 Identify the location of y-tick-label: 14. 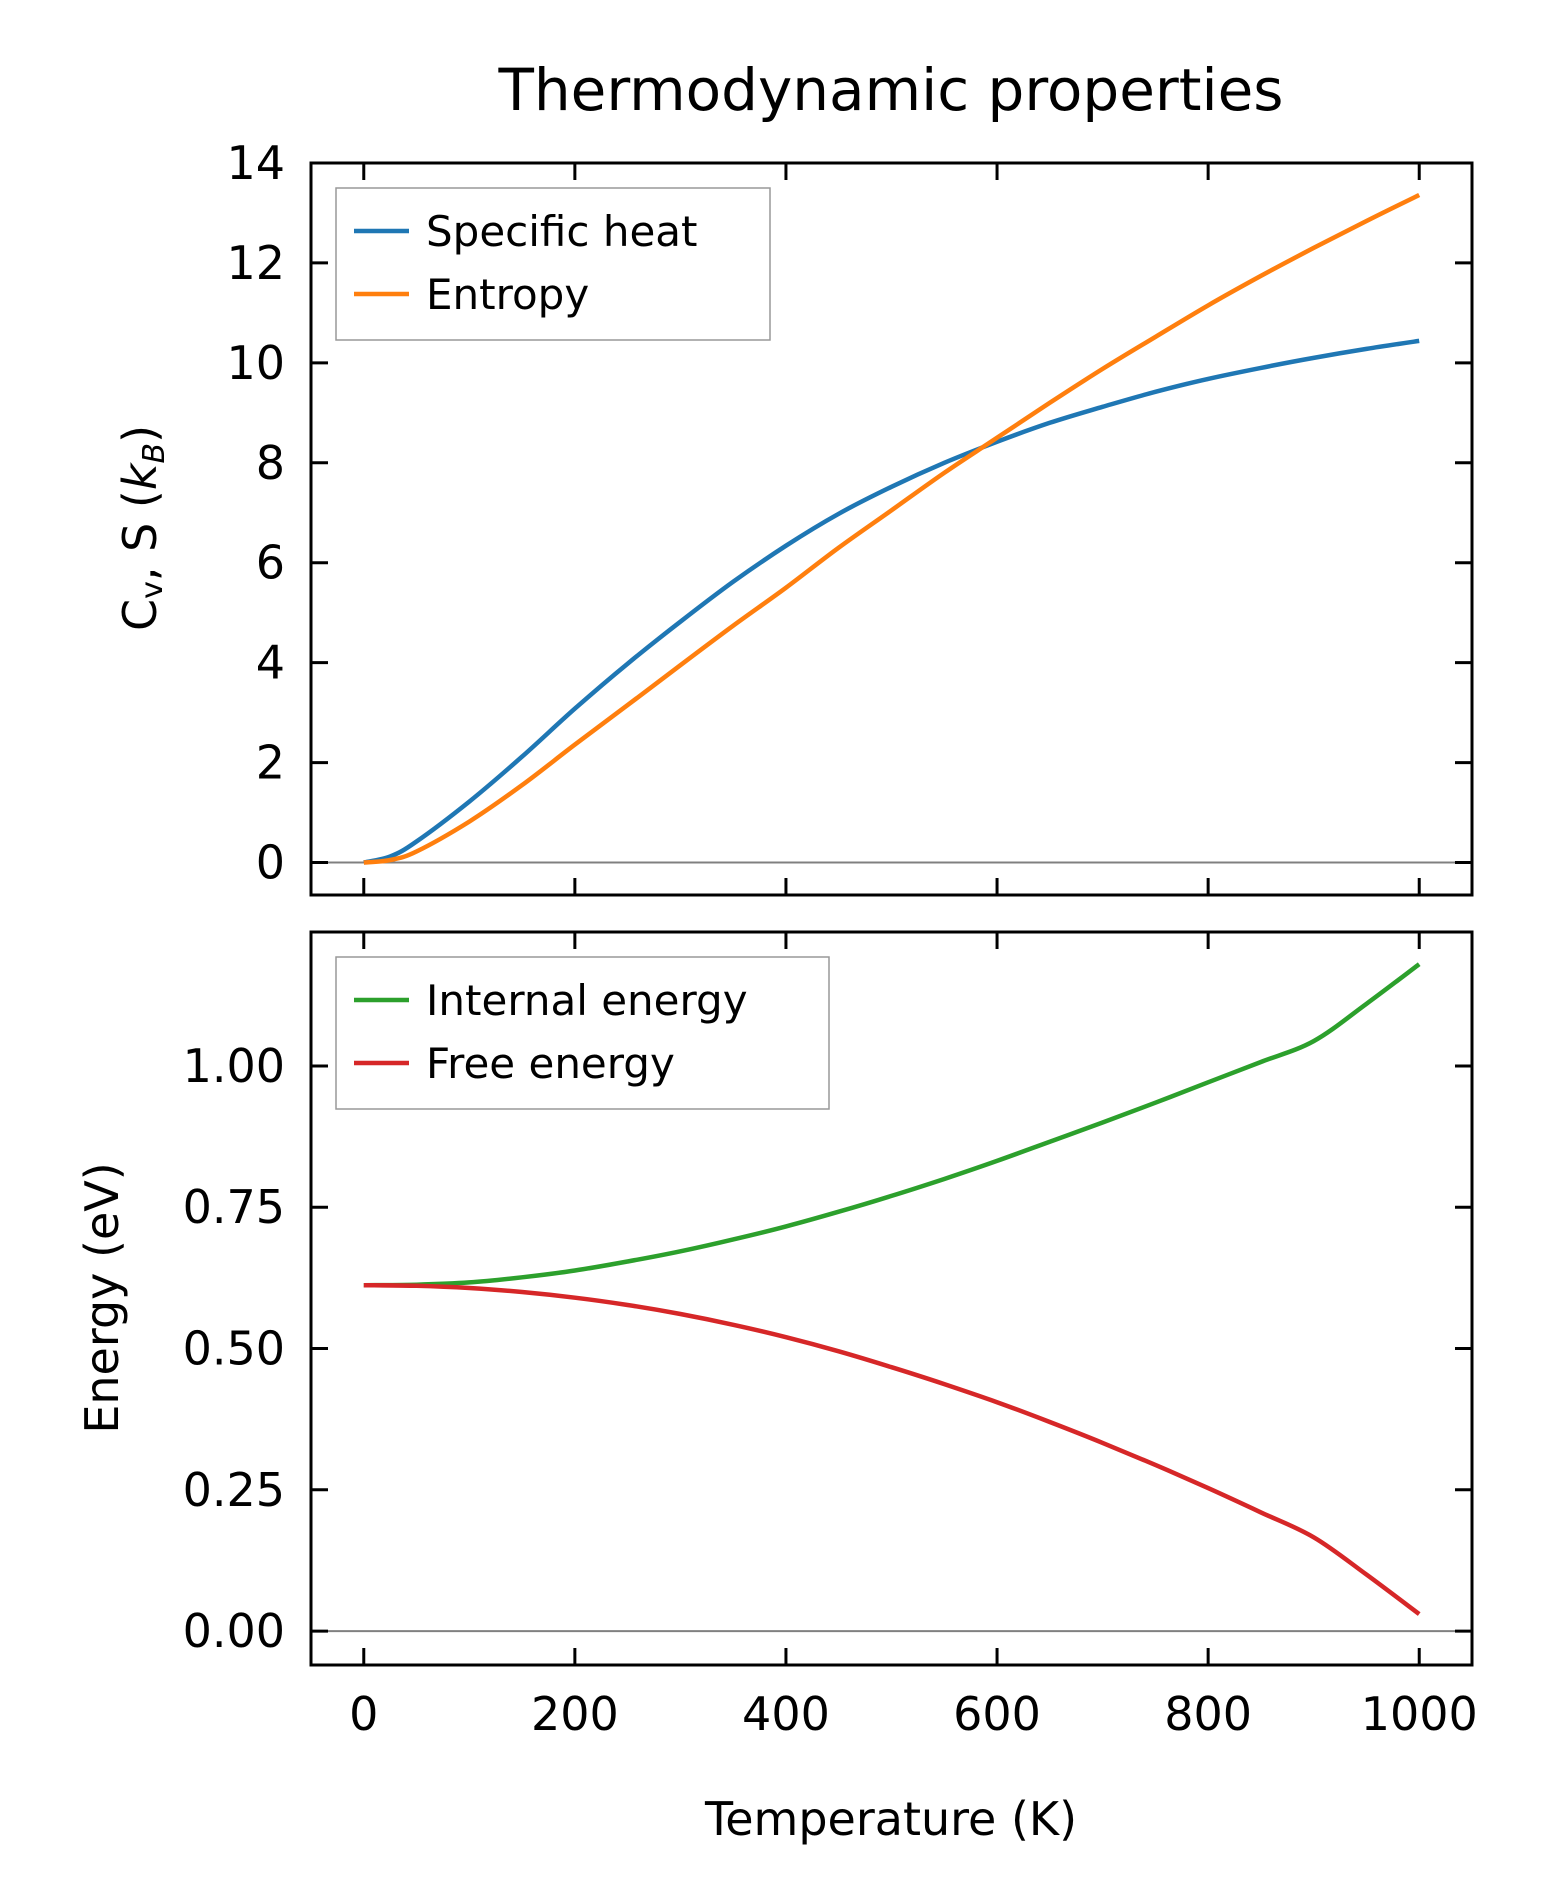
(255, 163).